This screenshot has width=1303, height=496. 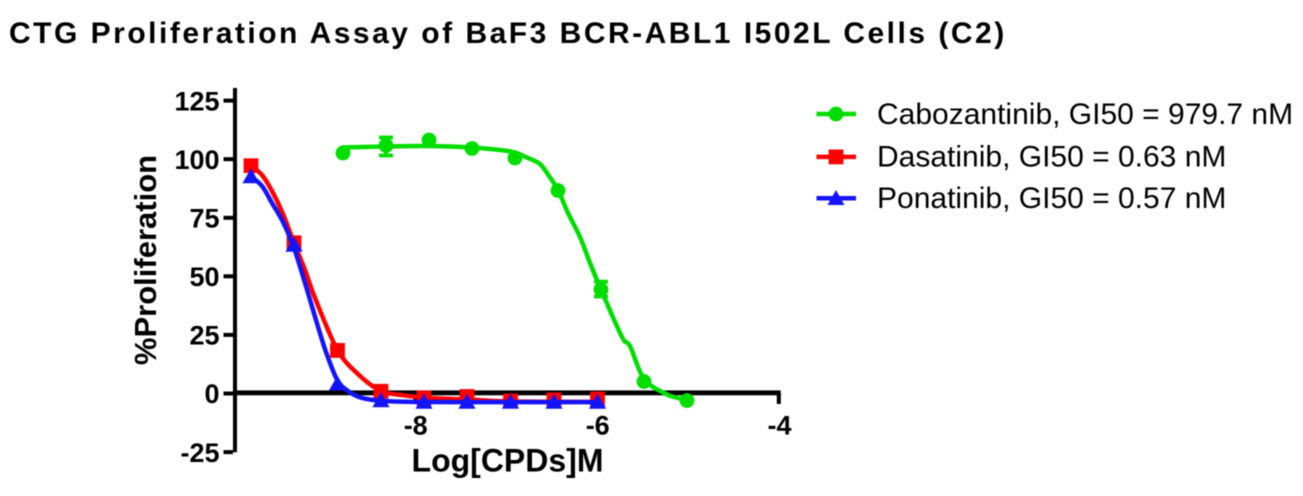 I want to click on svg-text: -8, so click(x=416, y=425).